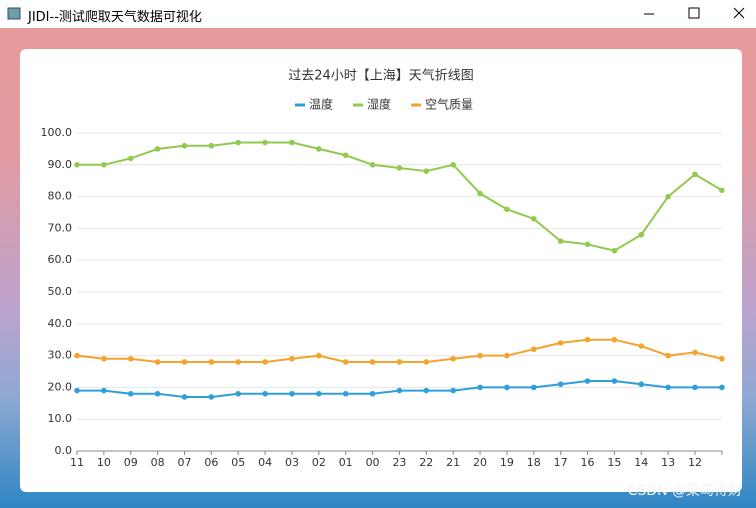  What do you see at coordinates (115, 17) in the screenshot?
I see `window-title: JIDI--测试爬取天气数据可视化` at bounding box center [115, 17].